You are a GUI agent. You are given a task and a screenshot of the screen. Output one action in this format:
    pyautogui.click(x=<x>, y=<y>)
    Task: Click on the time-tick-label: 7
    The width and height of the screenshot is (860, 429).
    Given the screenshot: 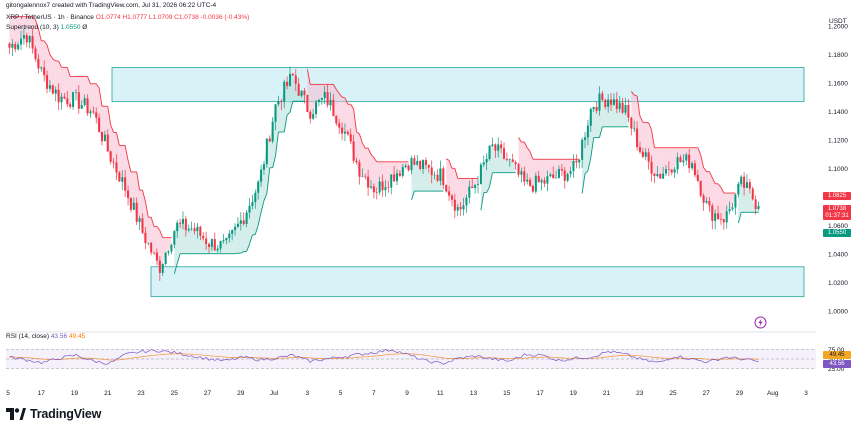 What is the action you would take?
    pyautogui.click(x=374, y=393)
    